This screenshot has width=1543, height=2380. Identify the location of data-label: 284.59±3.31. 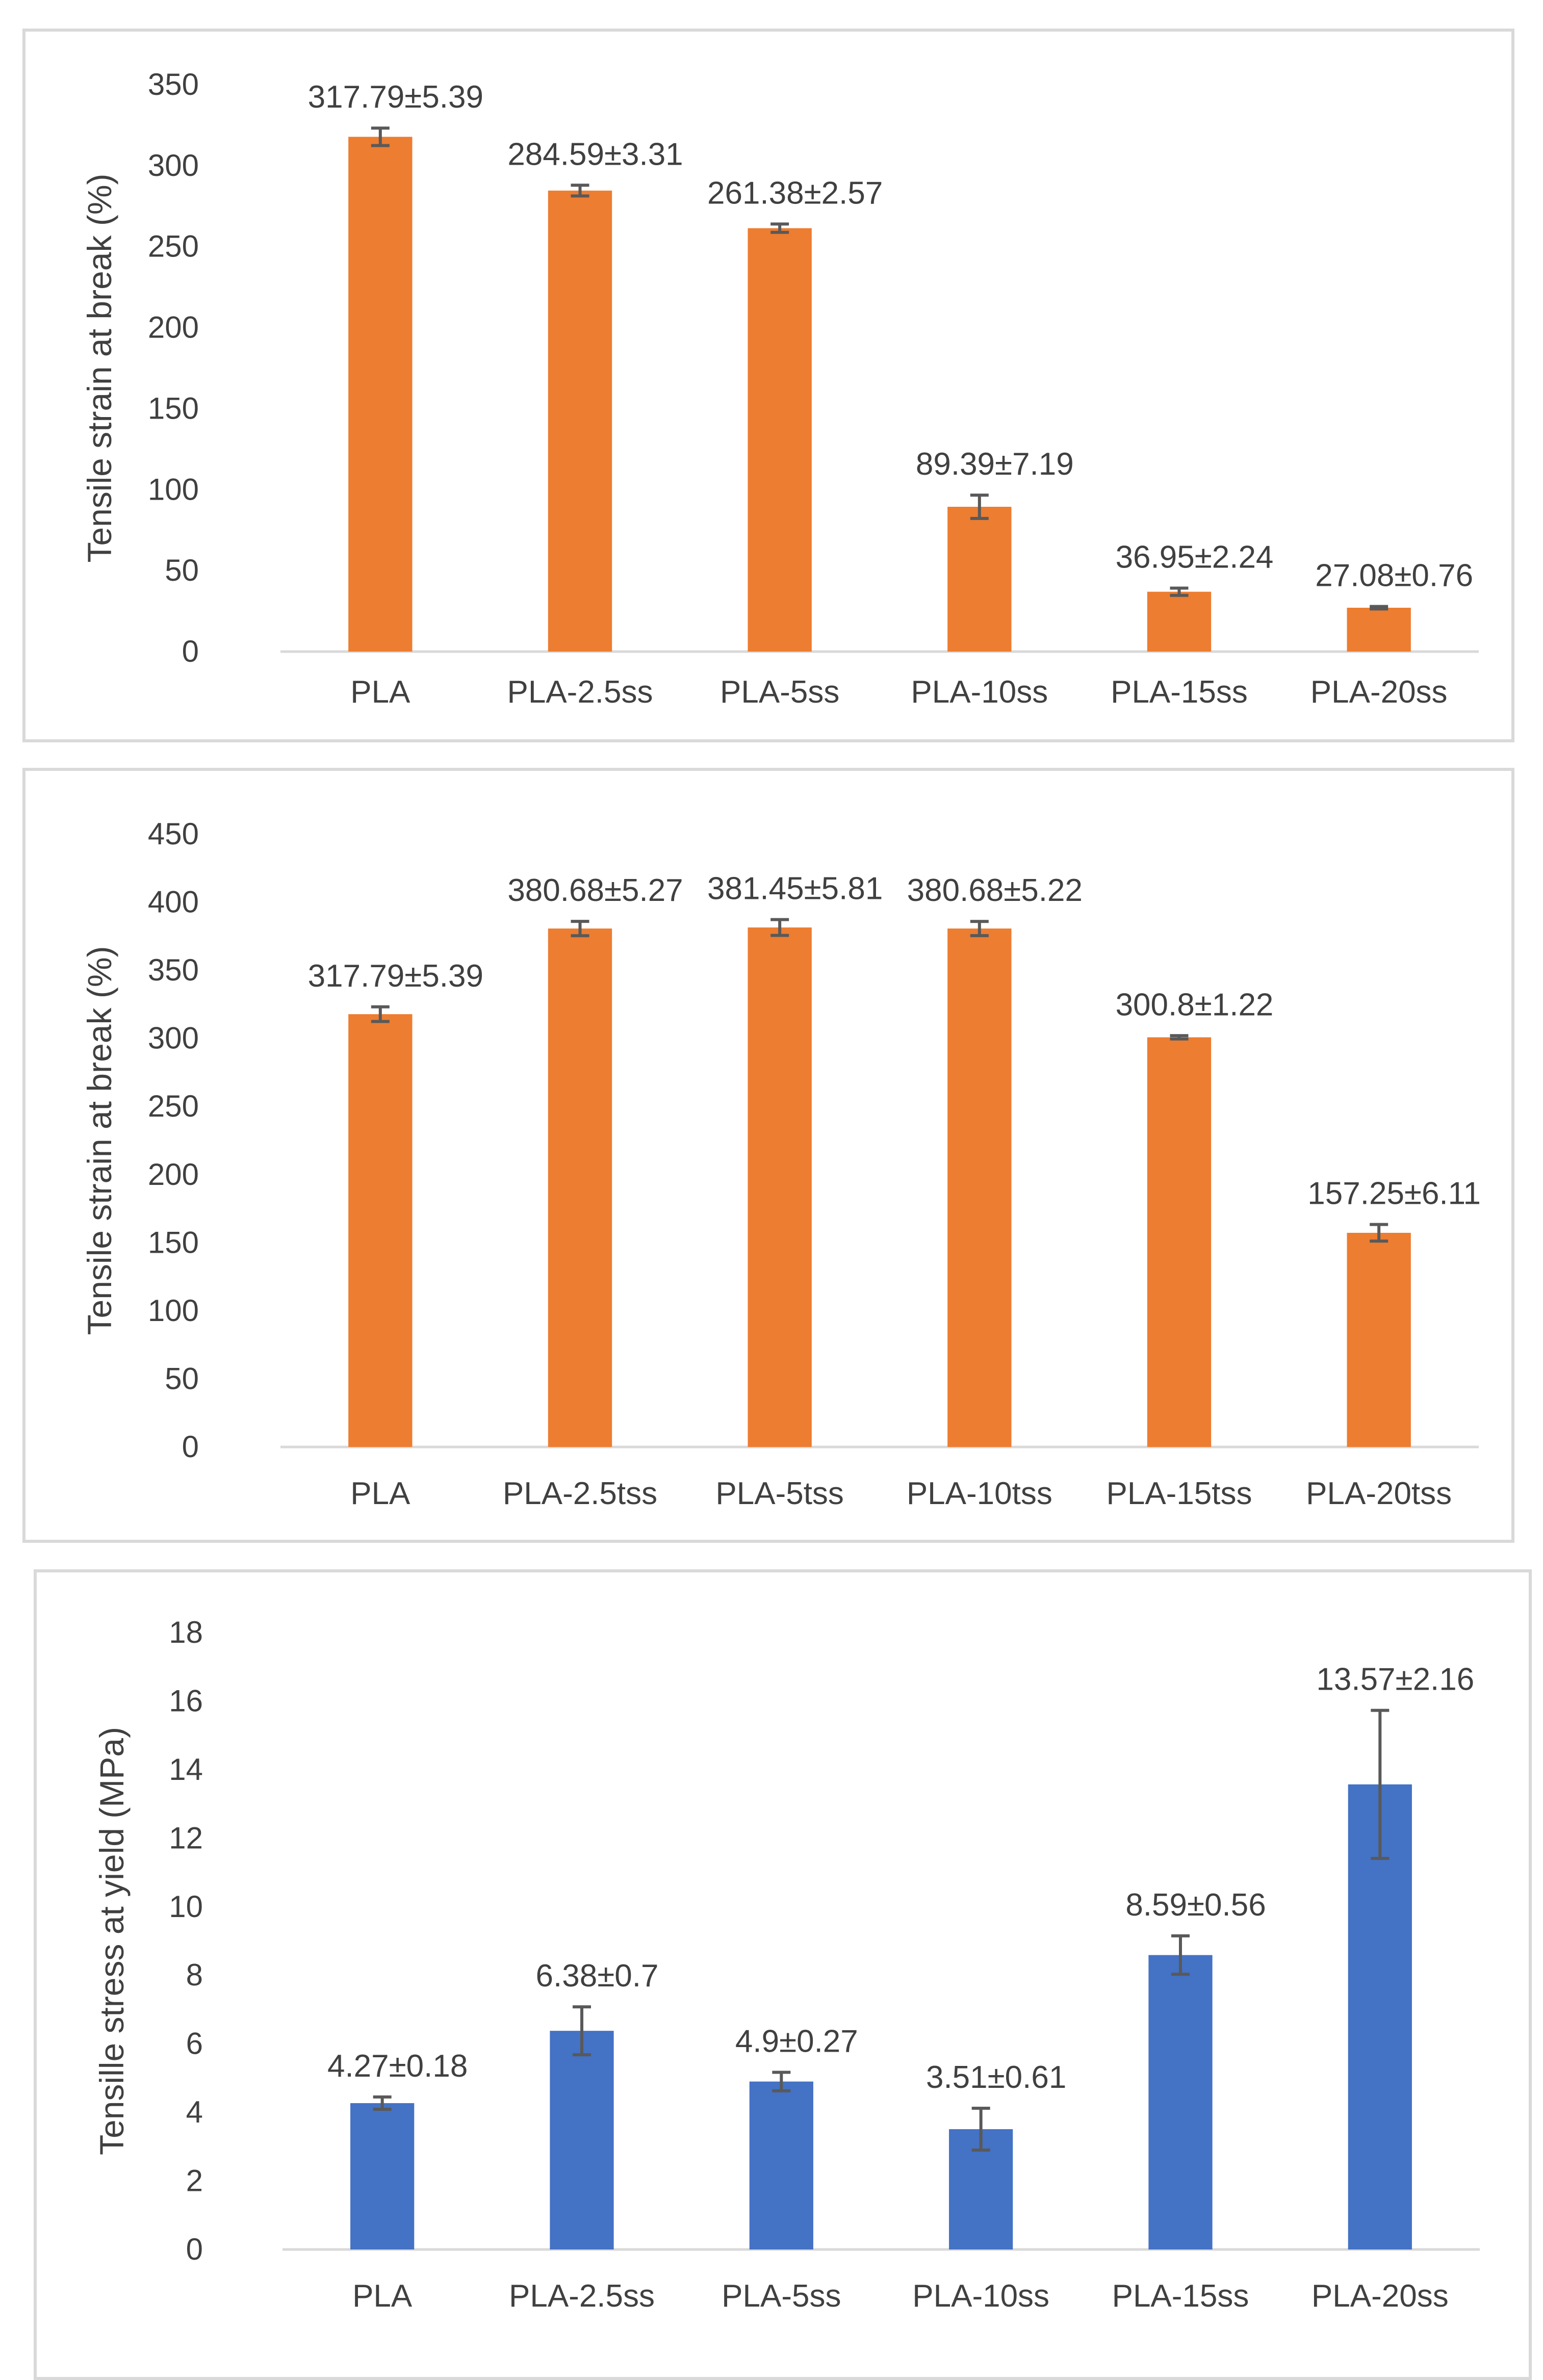
(595, 154).